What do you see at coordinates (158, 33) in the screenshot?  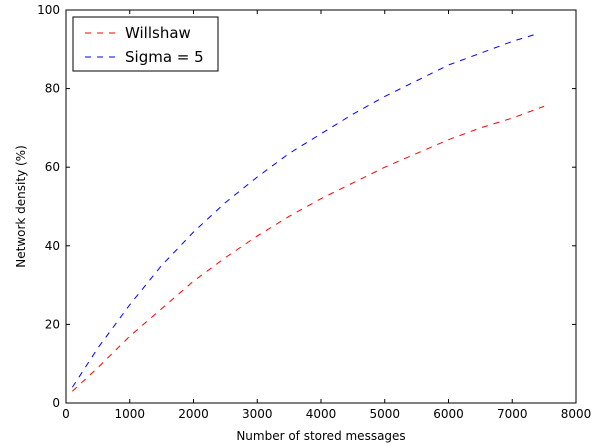 I see `legend-label-willshaw: Willshaw` at bounding box center [158, 33].